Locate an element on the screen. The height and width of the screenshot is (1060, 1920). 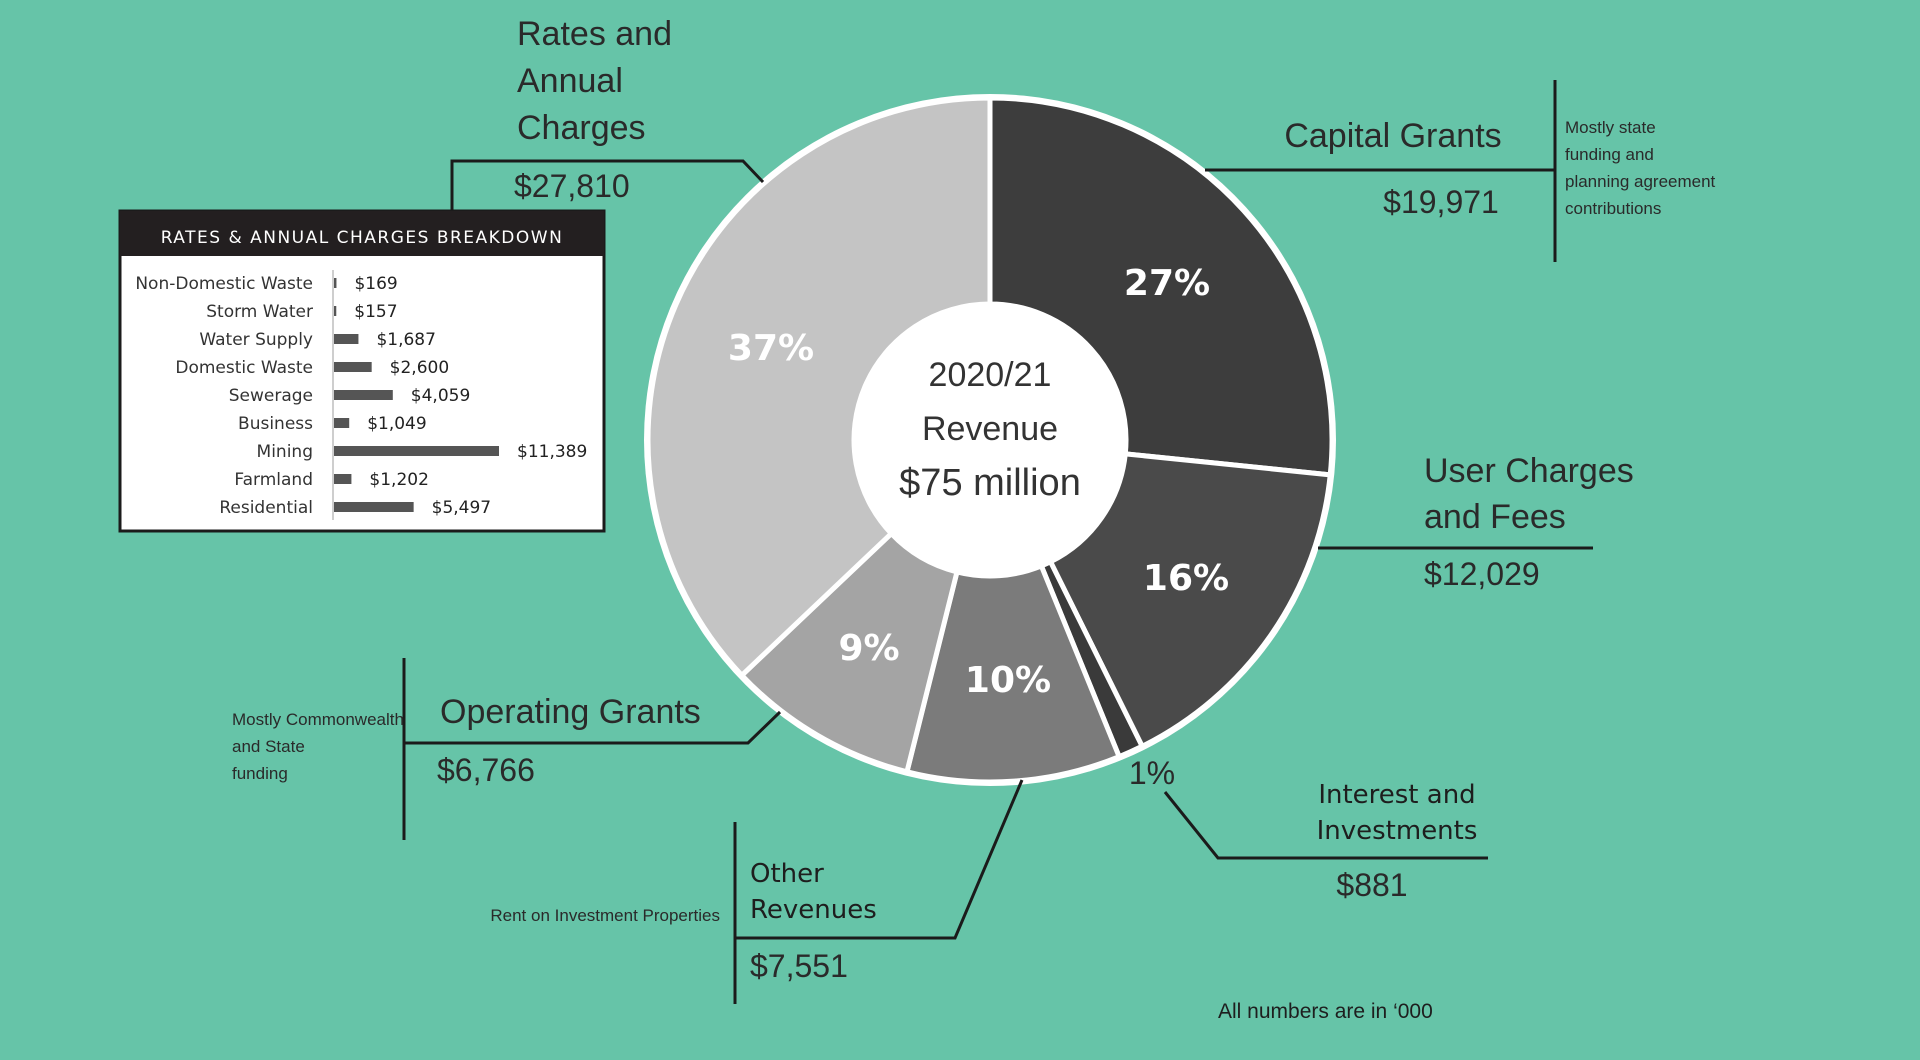
leader-rates is located at coordinates (607, 185).